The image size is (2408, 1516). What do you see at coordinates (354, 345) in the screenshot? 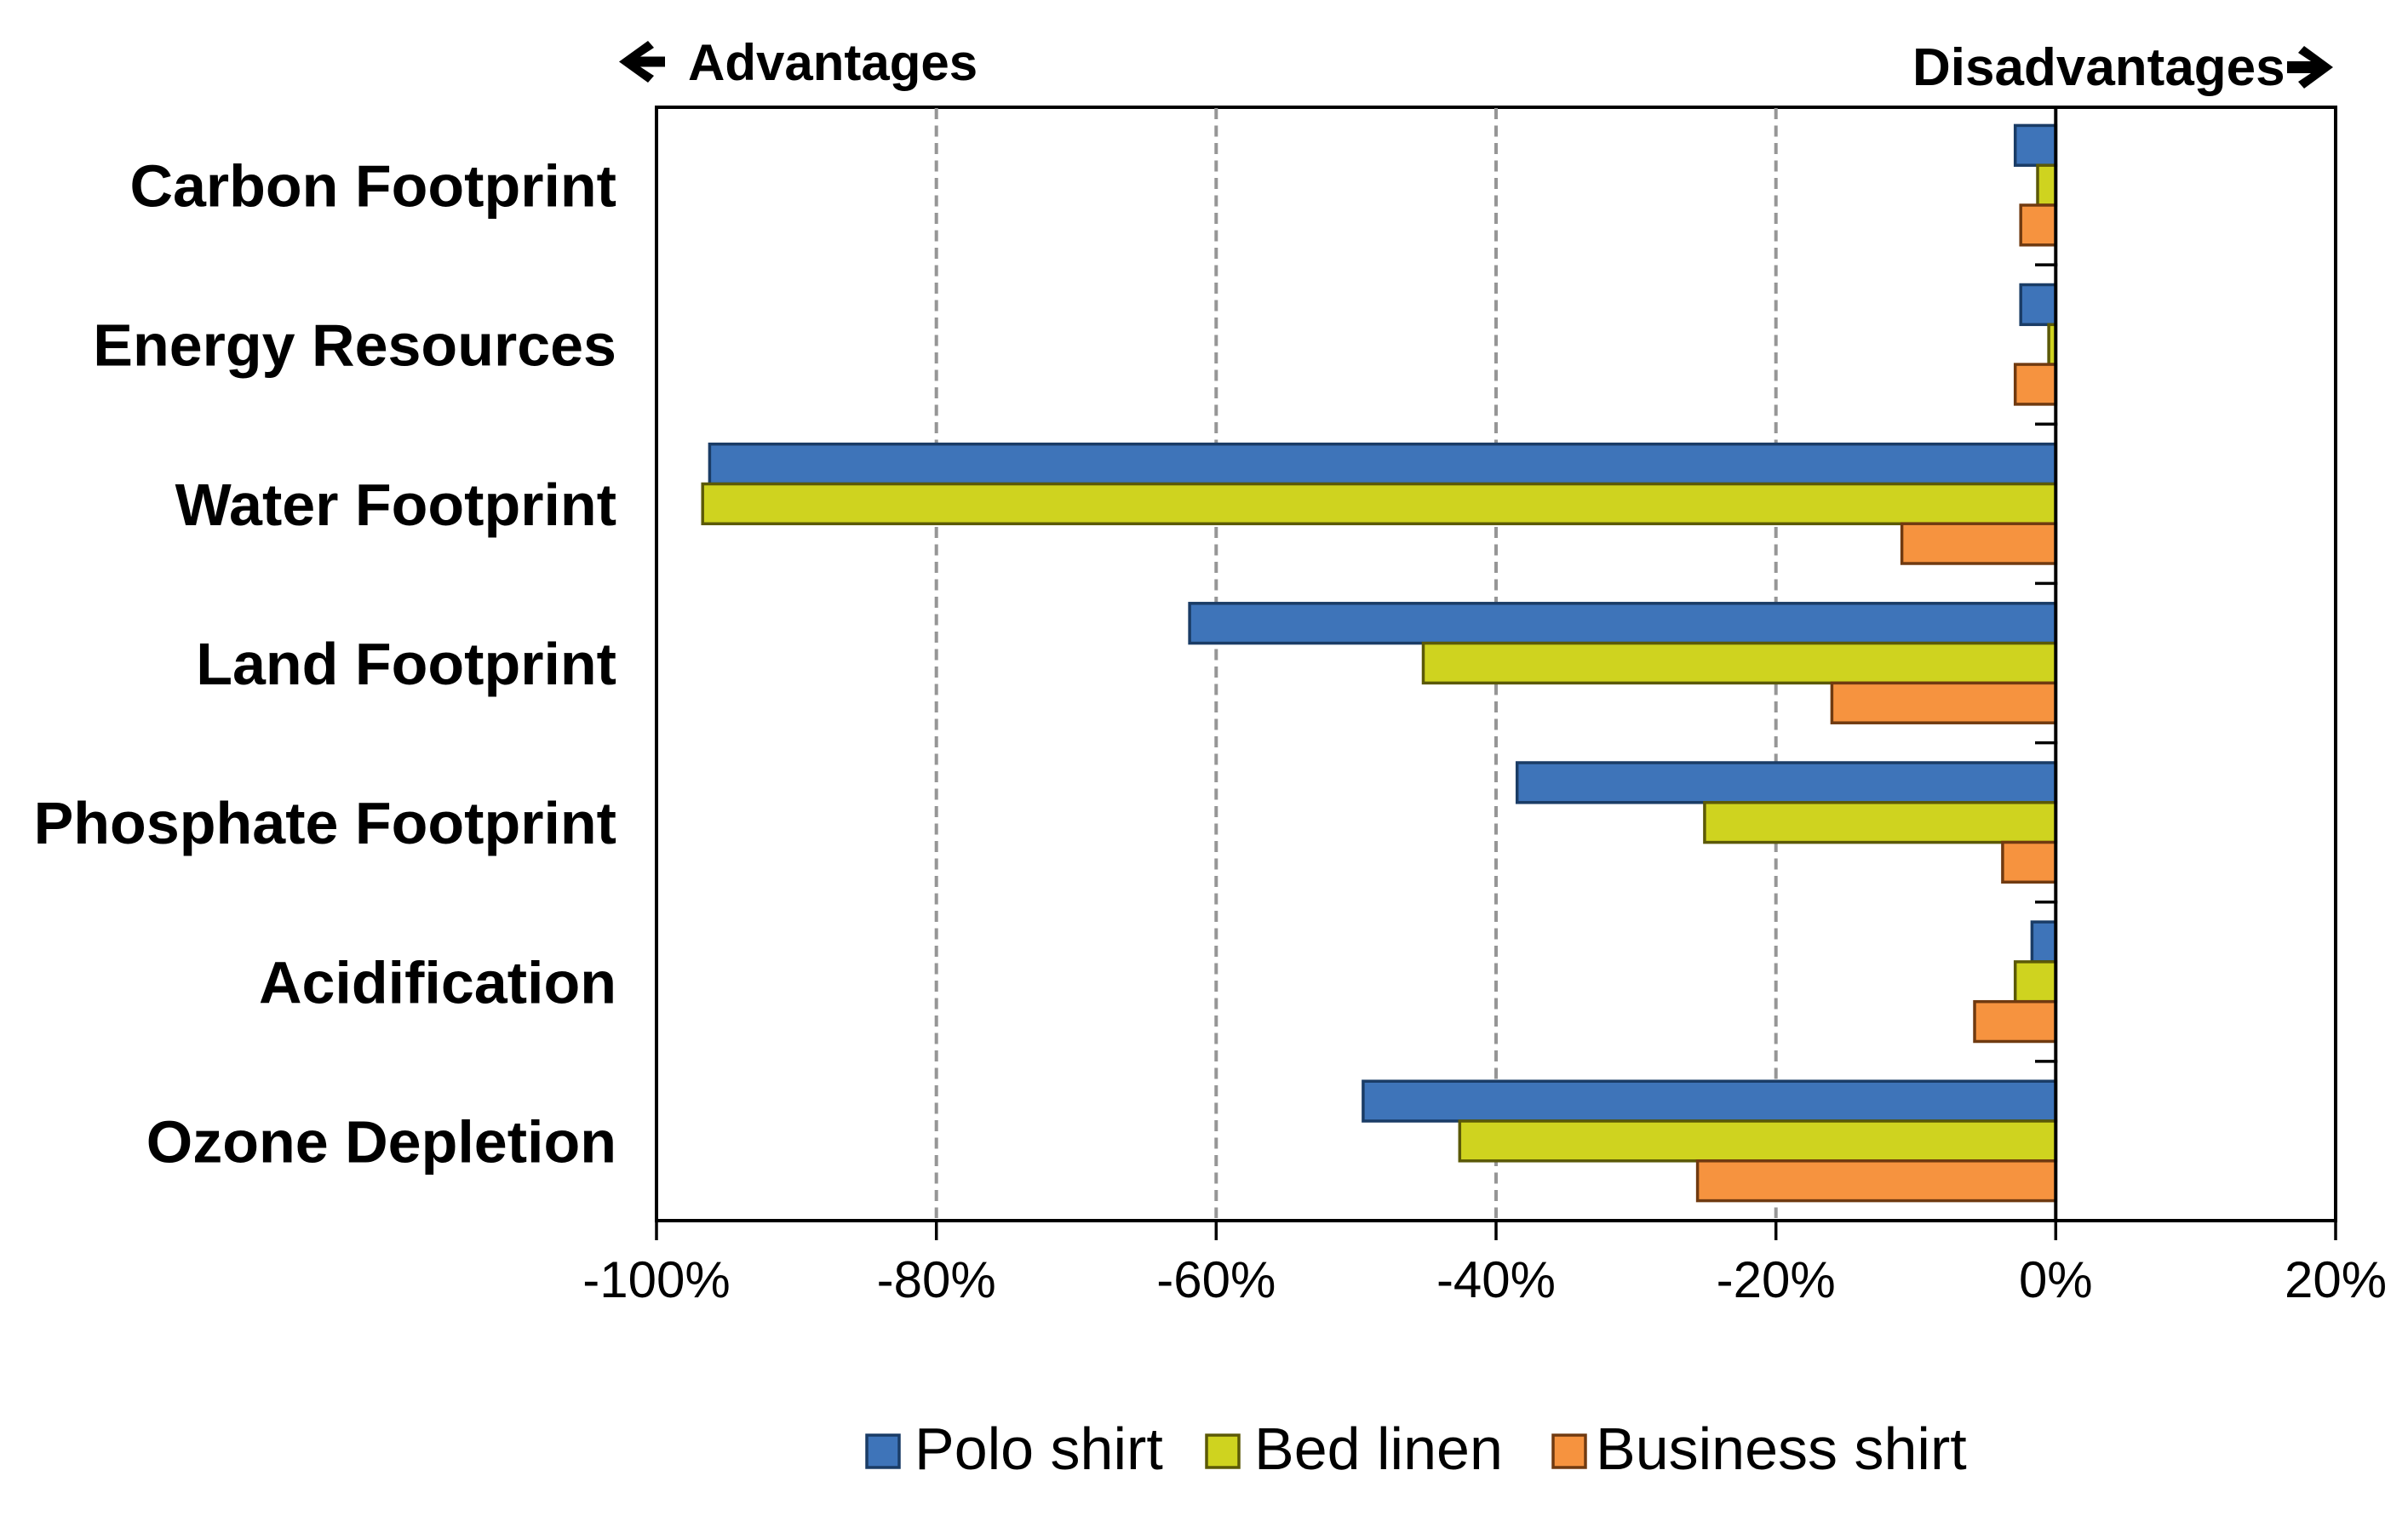
I see `svg-text: Energy Resources` at bounding box center [354, 345].